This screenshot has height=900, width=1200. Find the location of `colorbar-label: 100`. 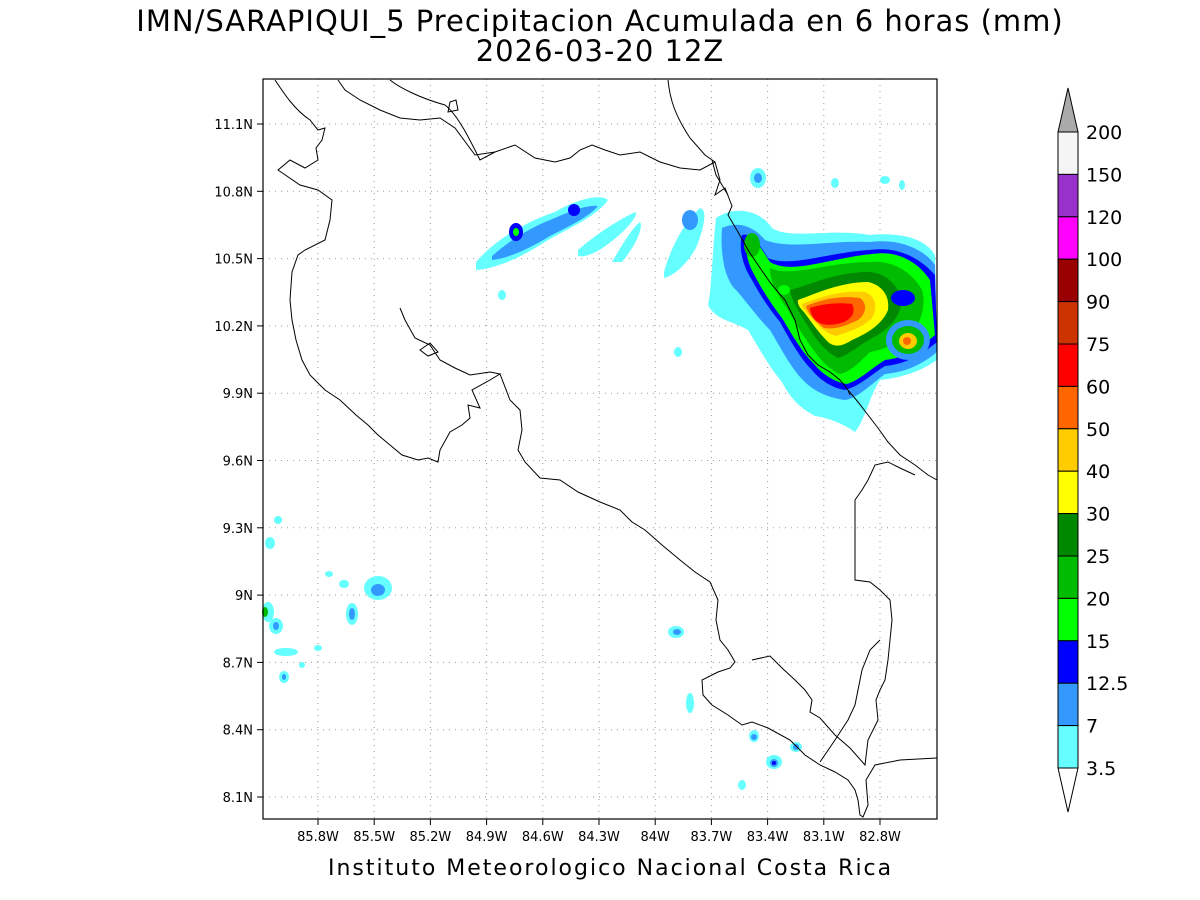

colorbar-label: 100 is located at coordinates (1104, 260).